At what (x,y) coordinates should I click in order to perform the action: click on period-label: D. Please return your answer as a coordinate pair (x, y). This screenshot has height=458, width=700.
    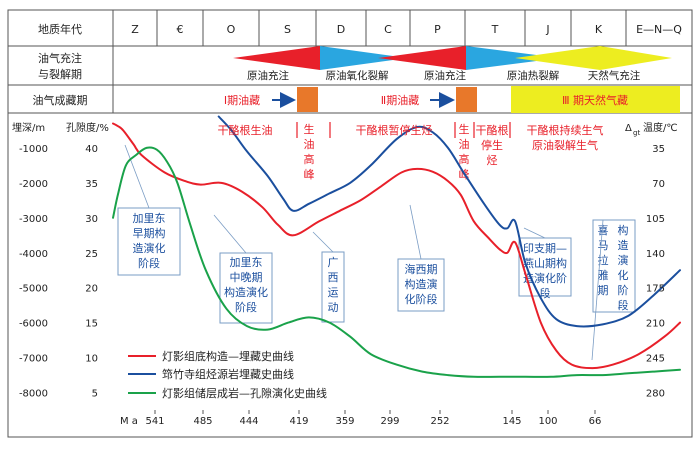
    Looking at the image, I should click on (341, 29).